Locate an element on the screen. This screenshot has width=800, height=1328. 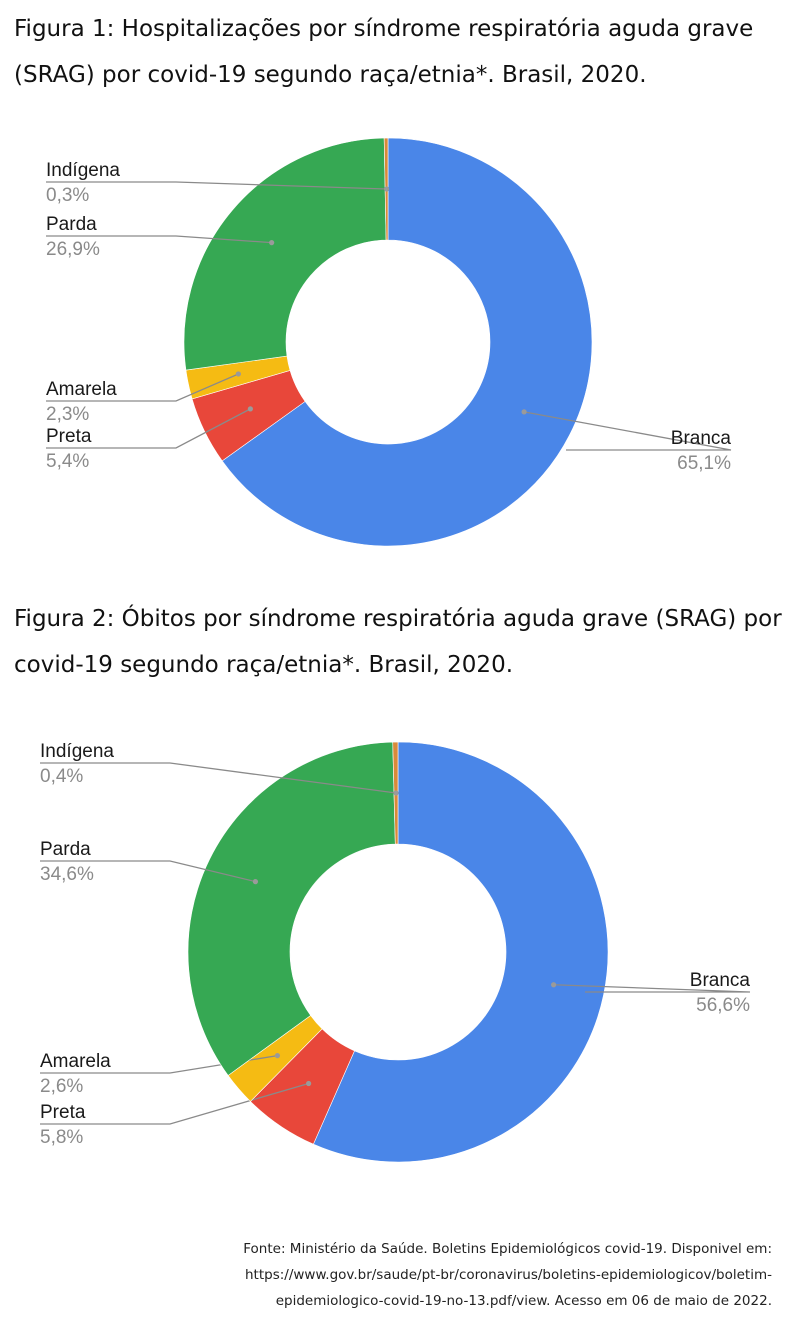
value-preta: 5,4% is located at coordinates (67, 461).